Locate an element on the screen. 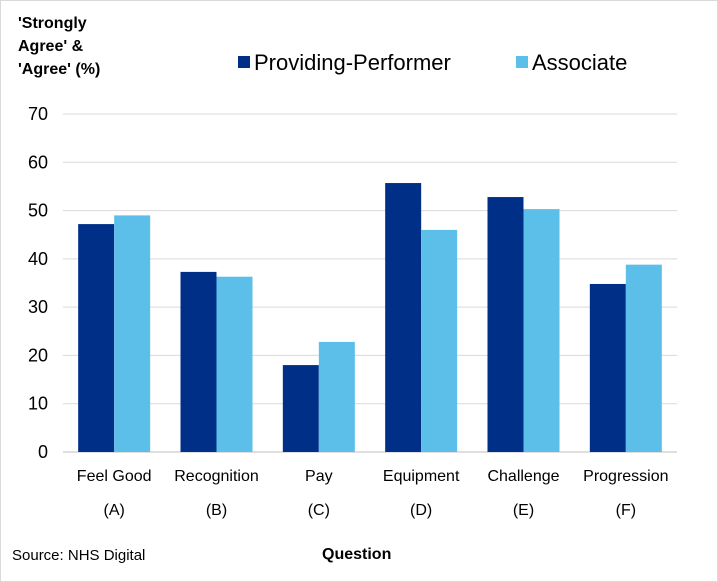  y-tick-20: 20 is located at coordinates (38, 355).